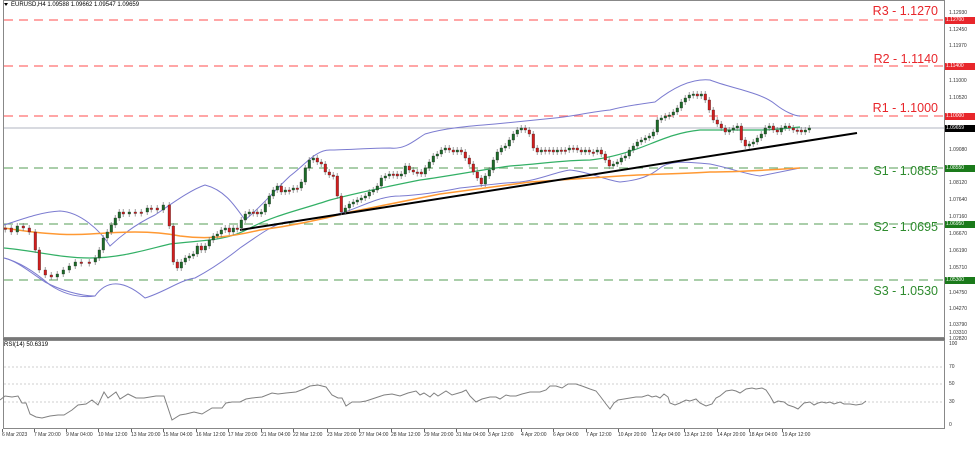 The height and width of the screenshot is (456, 975). What do you see at coordinates (905, 227) in the screenshot?
I see `s2-label: S2 - 1.0695` at bounding box center [905, 227].